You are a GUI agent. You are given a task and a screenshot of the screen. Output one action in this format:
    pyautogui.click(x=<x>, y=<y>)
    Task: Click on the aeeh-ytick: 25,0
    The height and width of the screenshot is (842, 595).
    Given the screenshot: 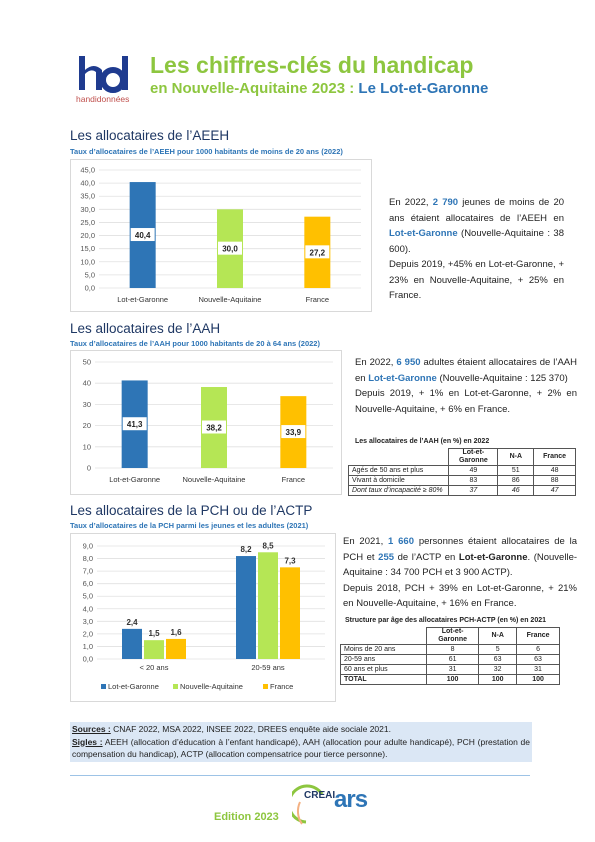 What is the action you would take?
    pyautogui.click(x=87, y=222)
    